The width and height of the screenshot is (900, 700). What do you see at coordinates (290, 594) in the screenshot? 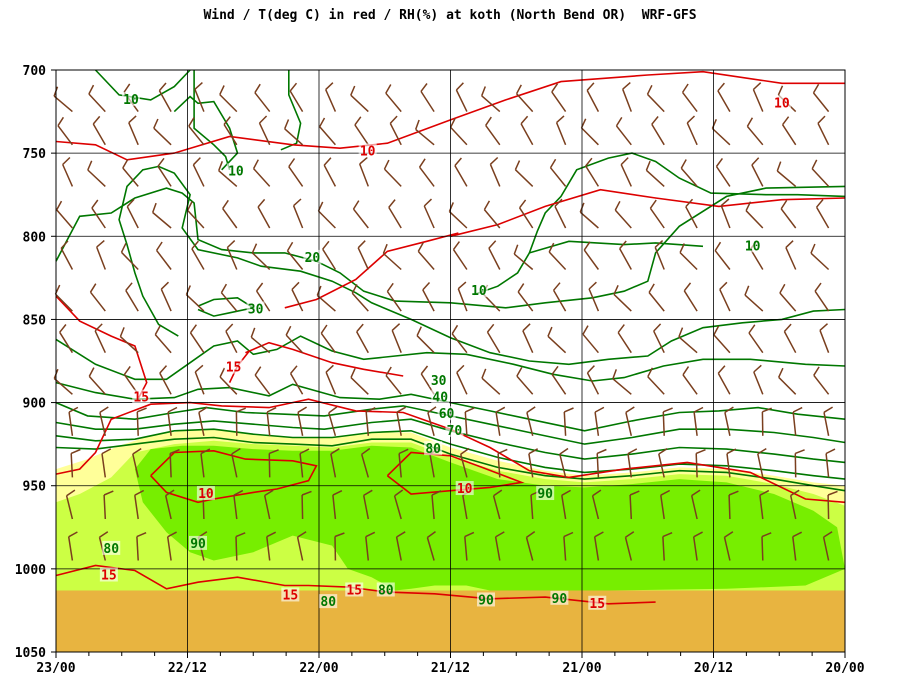
I see `temperature-contour-label-bg` at bounding box center [290, 594].